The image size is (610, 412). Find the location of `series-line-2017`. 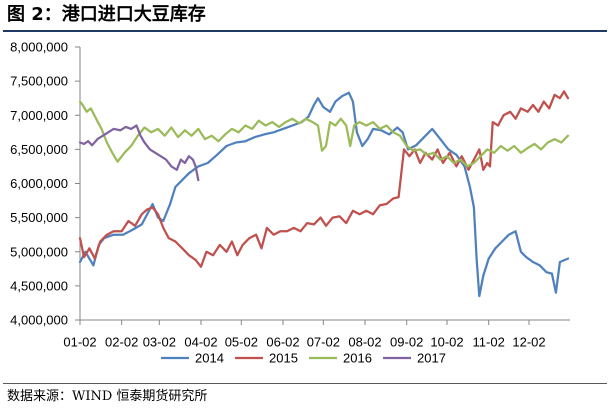

series-line-2017 is located at coordinates (139, 153).